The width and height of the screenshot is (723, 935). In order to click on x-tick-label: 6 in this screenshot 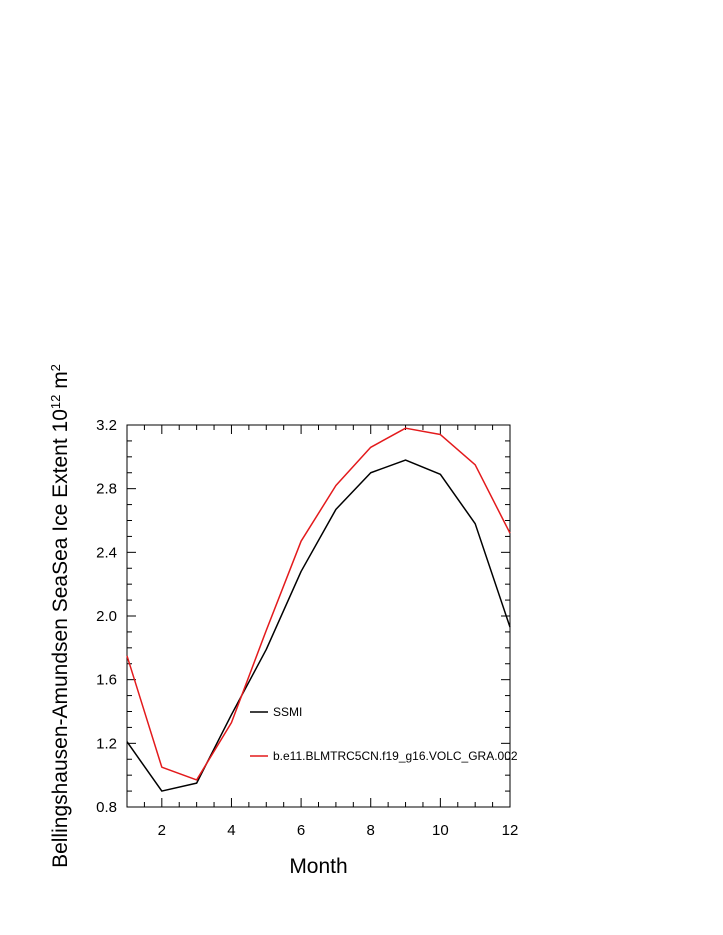, I will do `click(301, 830)`.